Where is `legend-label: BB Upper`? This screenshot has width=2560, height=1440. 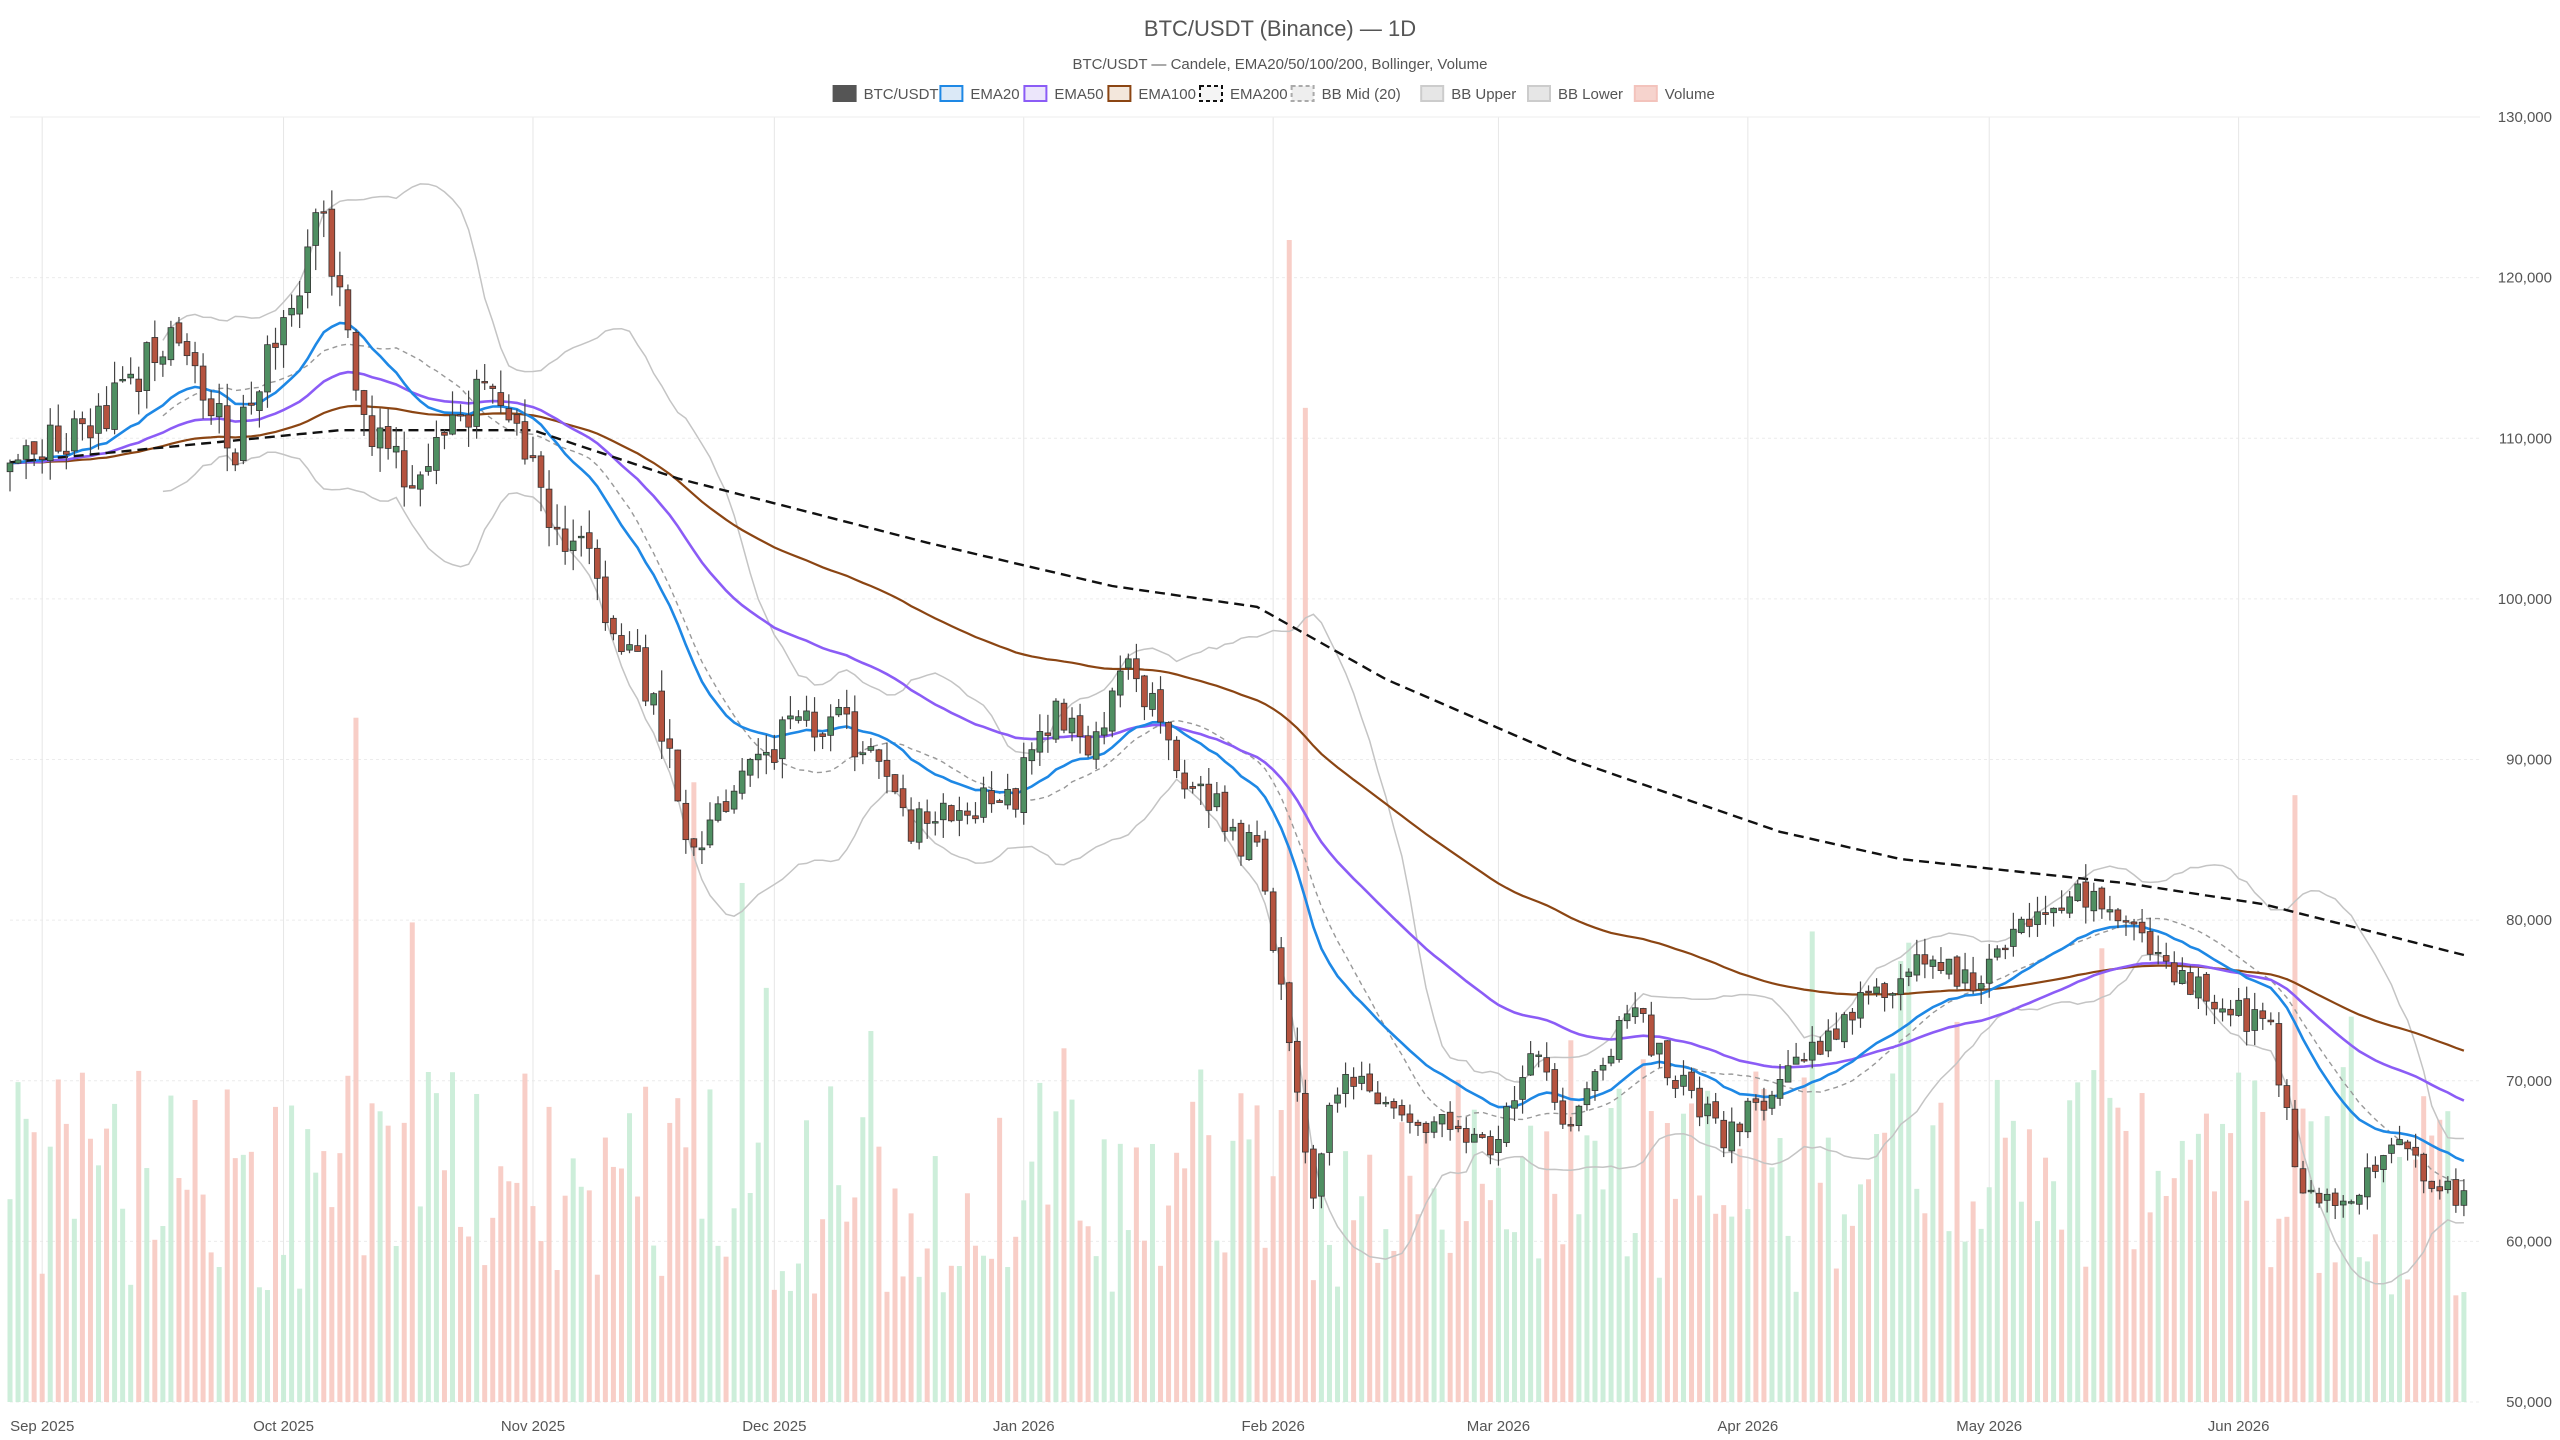 legend-label: BB Upper is located at coordinates (1483, 94).